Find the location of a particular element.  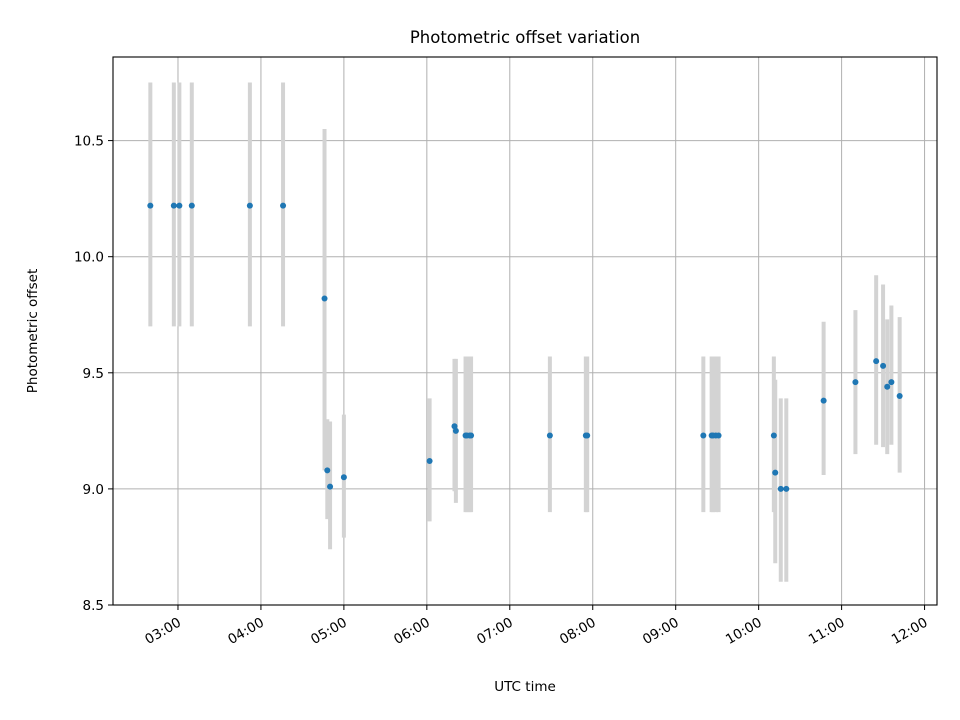

y-tick-label: 9.0 is located at coordinates (93, 490).